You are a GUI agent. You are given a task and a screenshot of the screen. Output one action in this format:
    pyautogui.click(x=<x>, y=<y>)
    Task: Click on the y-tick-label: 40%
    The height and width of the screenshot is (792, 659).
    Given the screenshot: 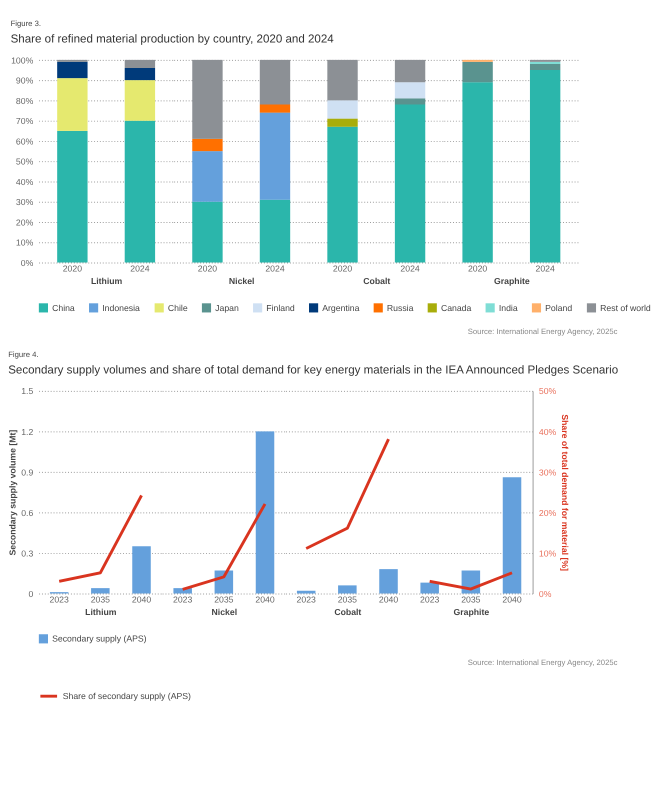 What is the action you would take?
    pyautogui.click(x=25, y=181)
    